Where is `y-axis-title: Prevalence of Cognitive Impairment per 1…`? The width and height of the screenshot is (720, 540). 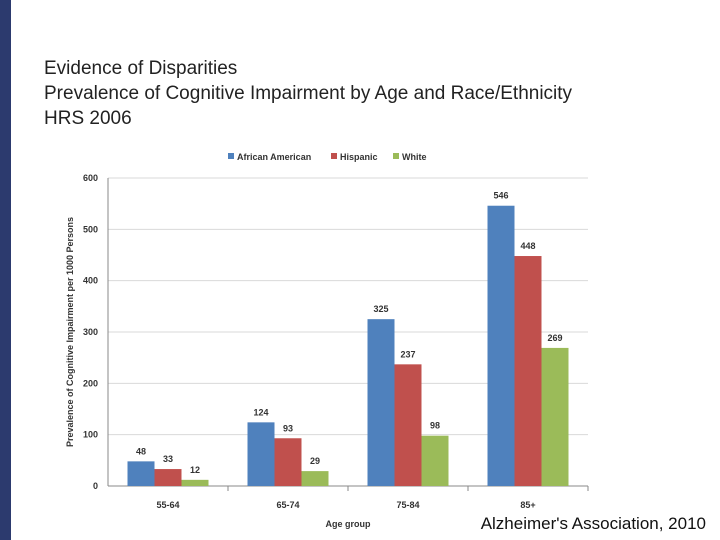 y-axis-title: Prevalence of Cognitive Impairment per 1… is located at coordinates (70, 332).